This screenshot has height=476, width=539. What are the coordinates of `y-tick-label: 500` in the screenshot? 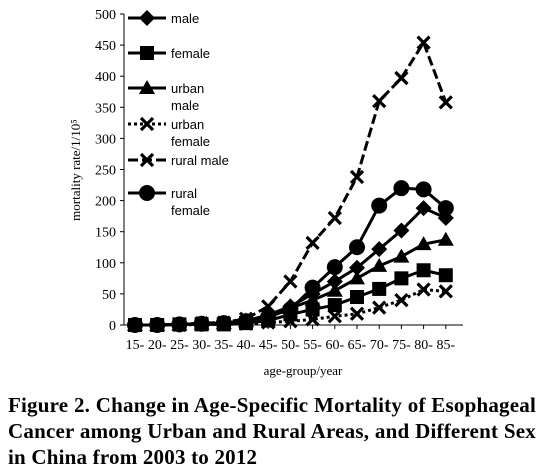 It's located at (105, 15).